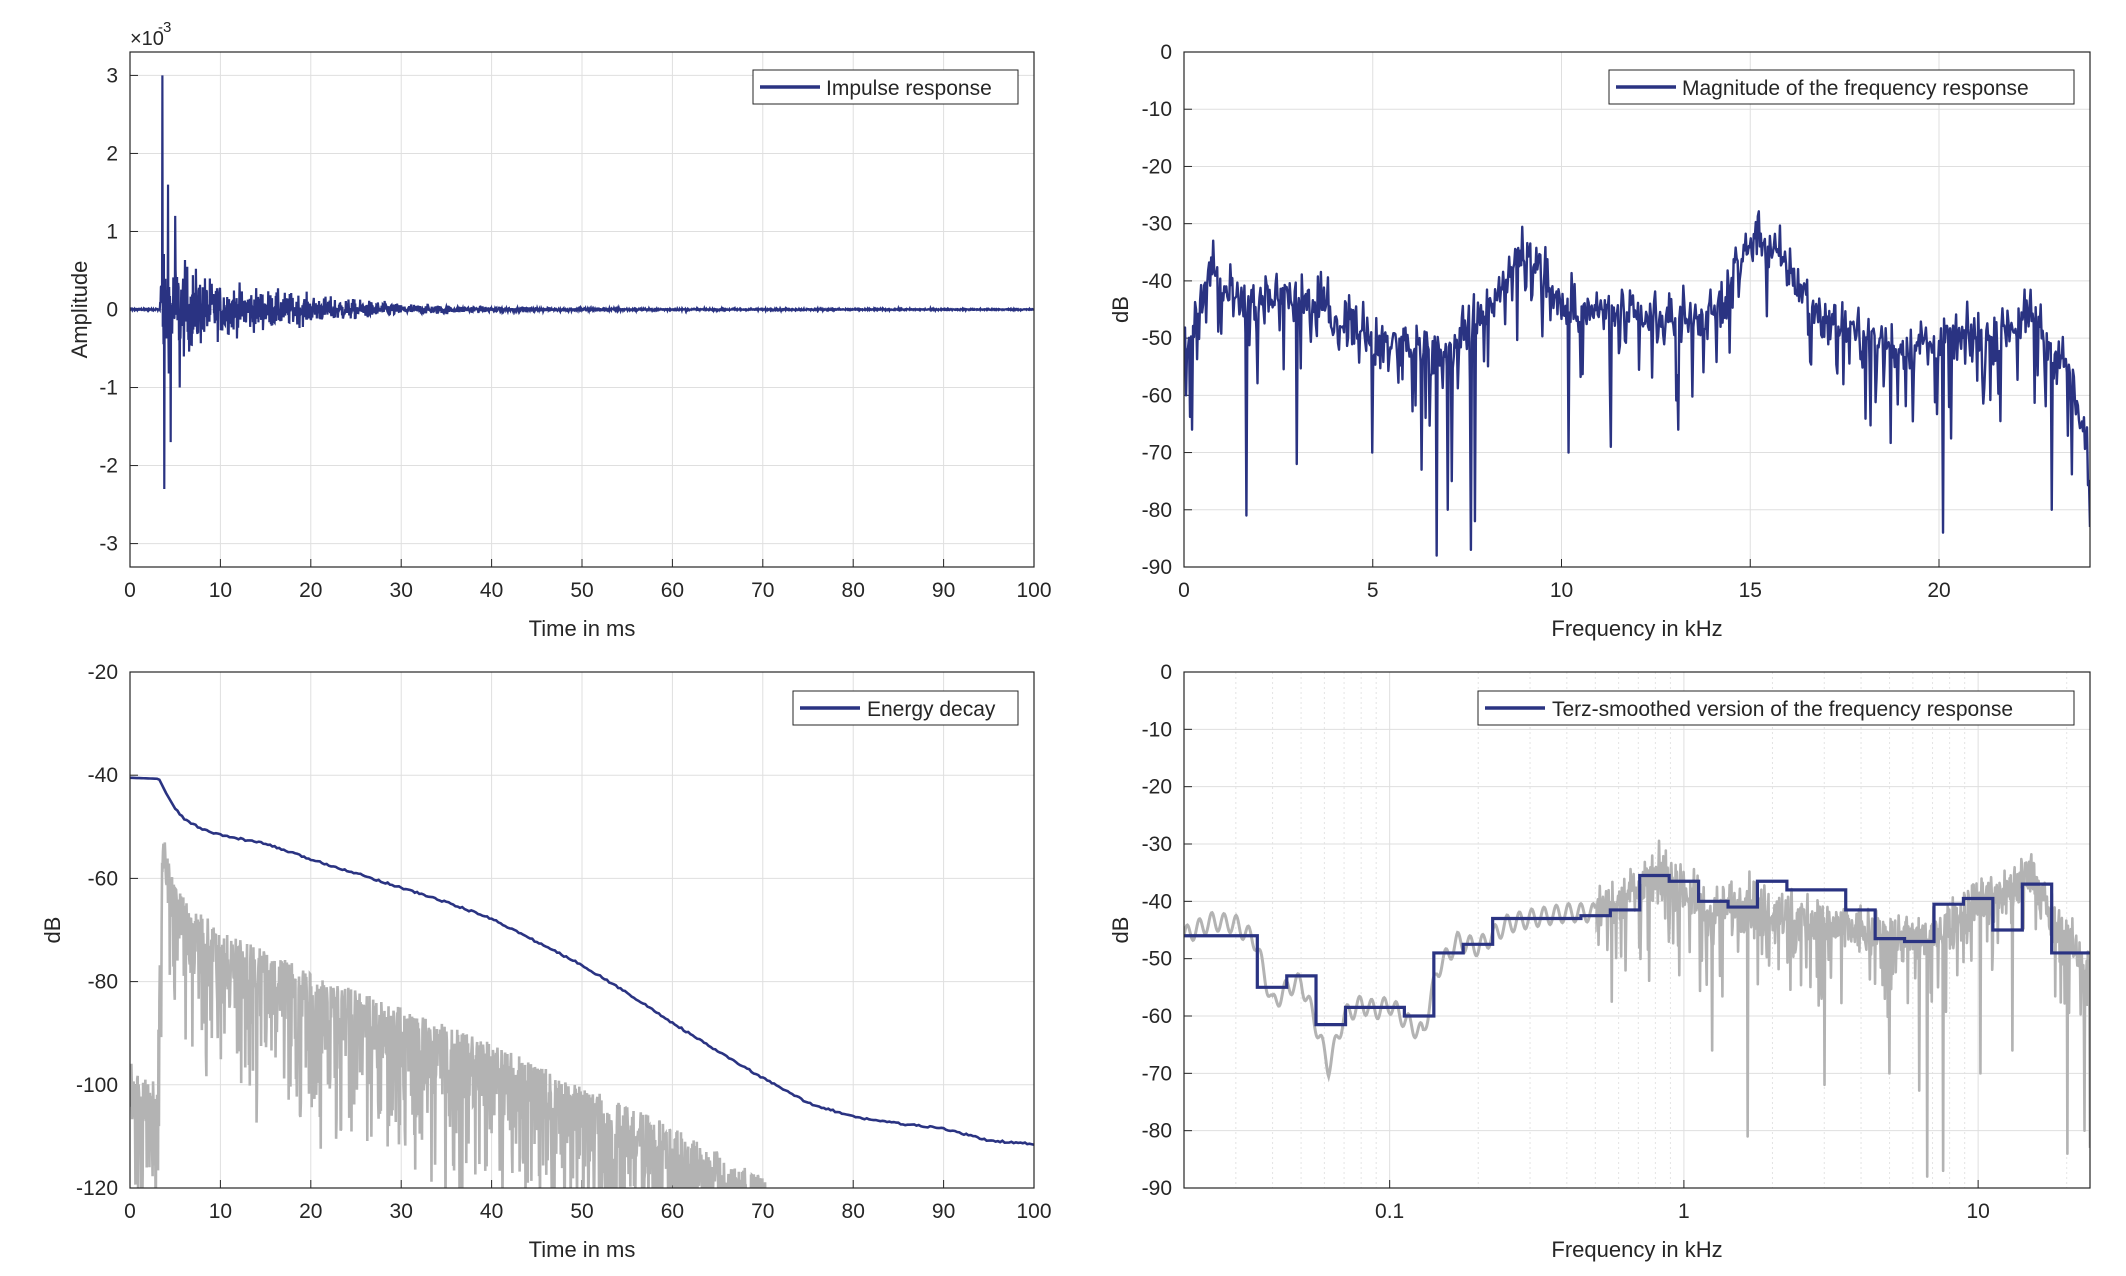 Image resolution: width=2126 pixels, height=1276 pixels. I want to click on y-tick-label: -2, so click(108, 466).